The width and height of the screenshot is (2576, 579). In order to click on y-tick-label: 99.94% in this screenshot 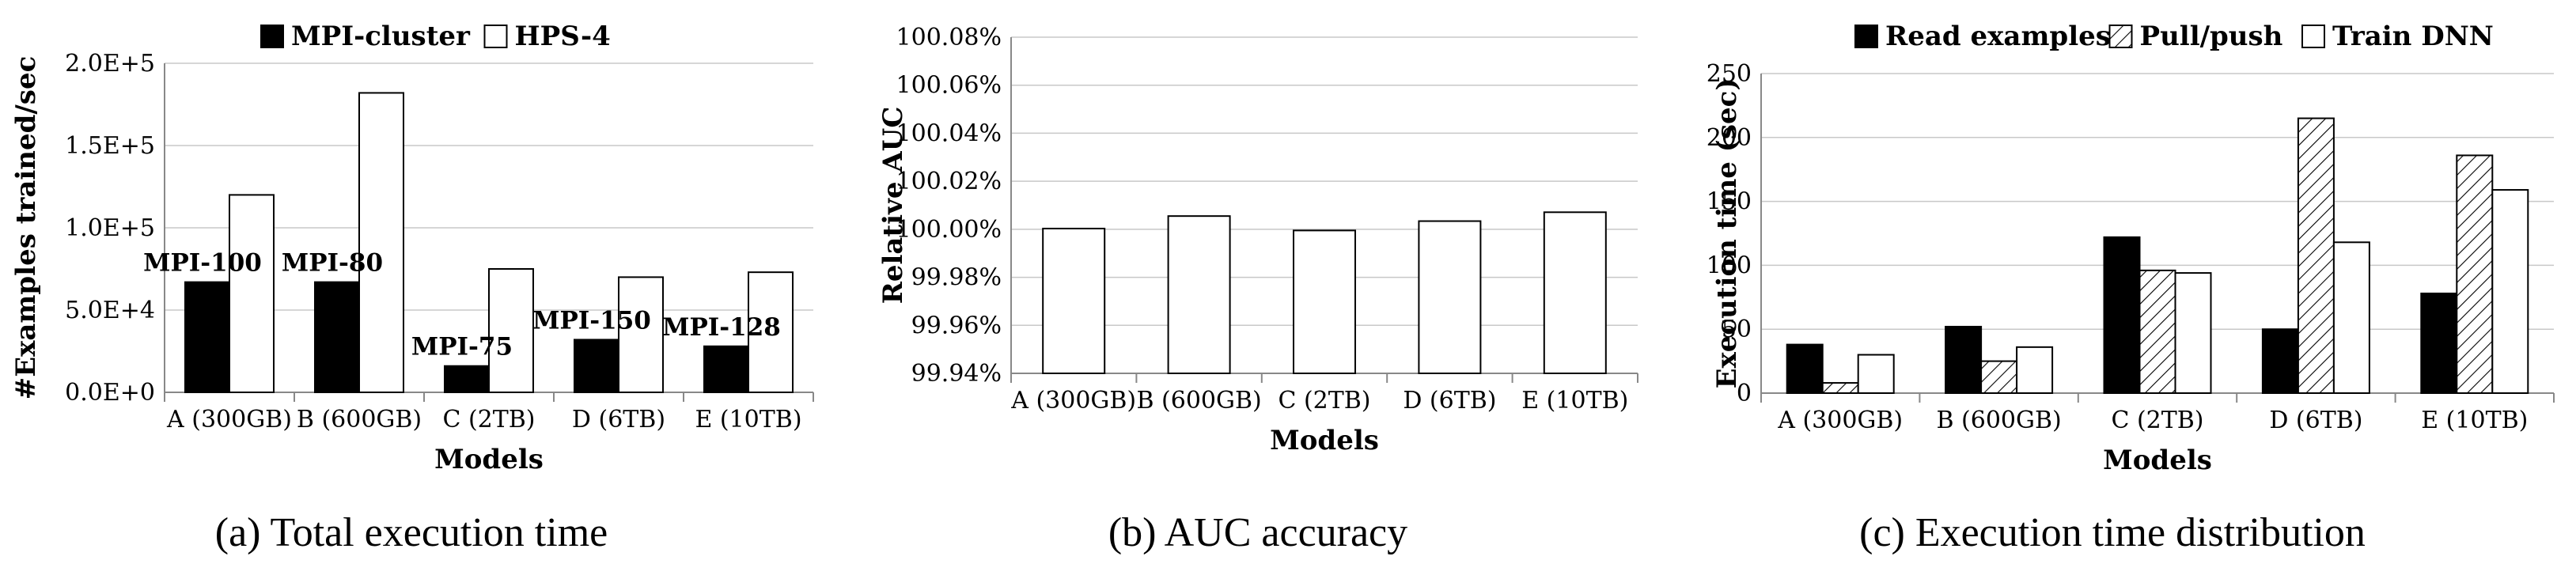, I will do `click(956, 374)`.